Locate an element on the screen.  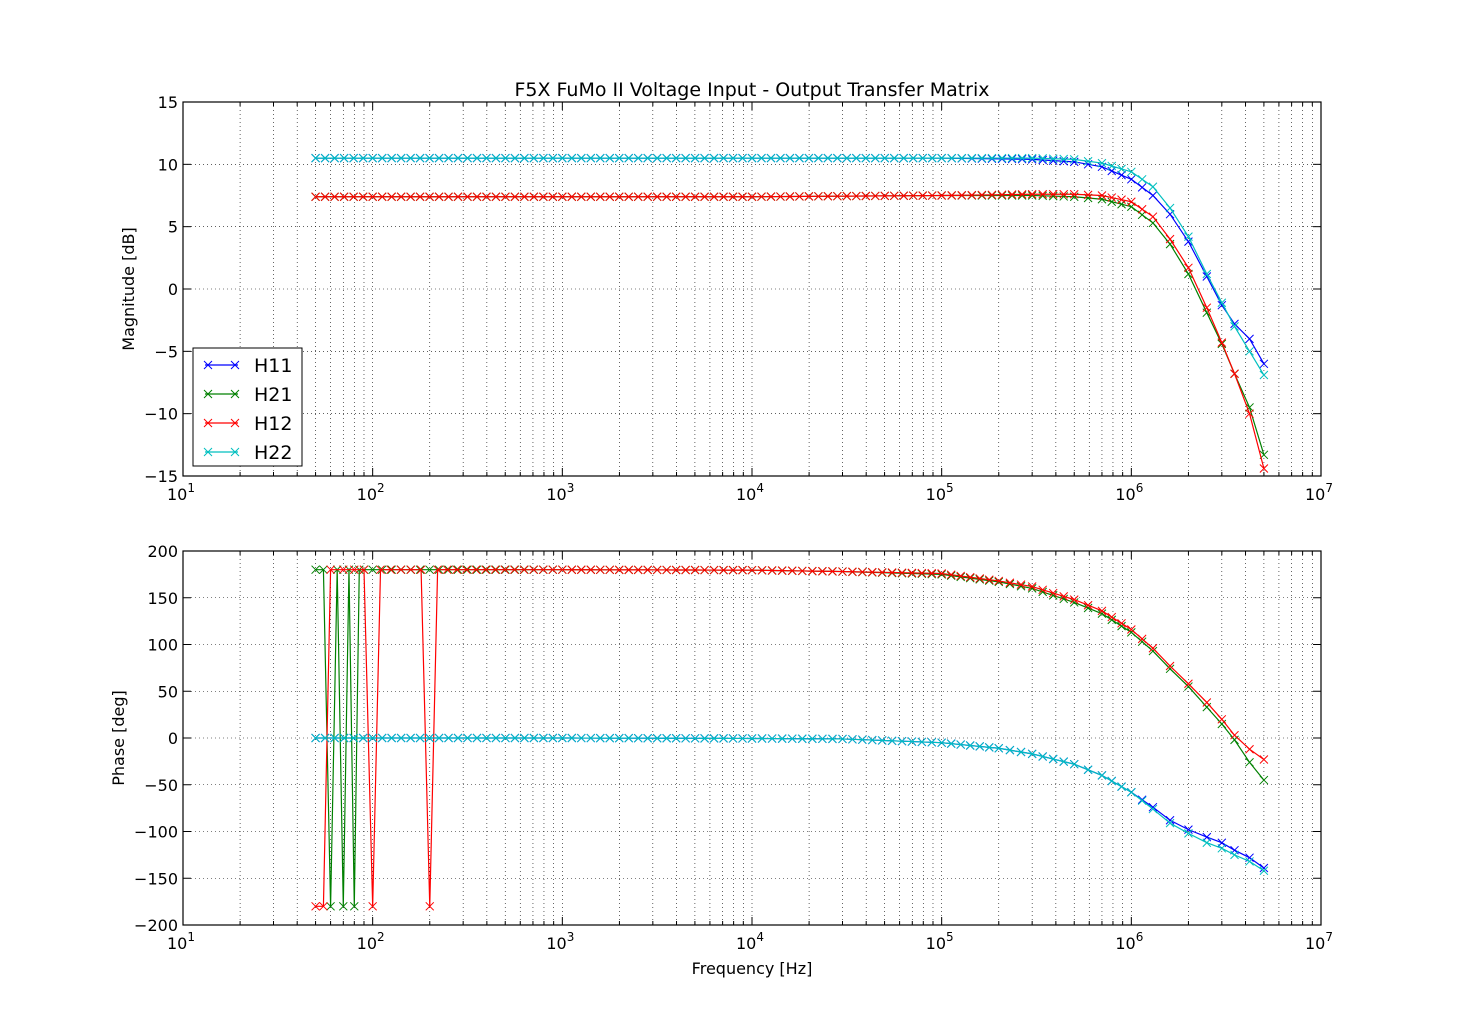
phase-y-tick-label: 50 is located at coordinates (168, 691).